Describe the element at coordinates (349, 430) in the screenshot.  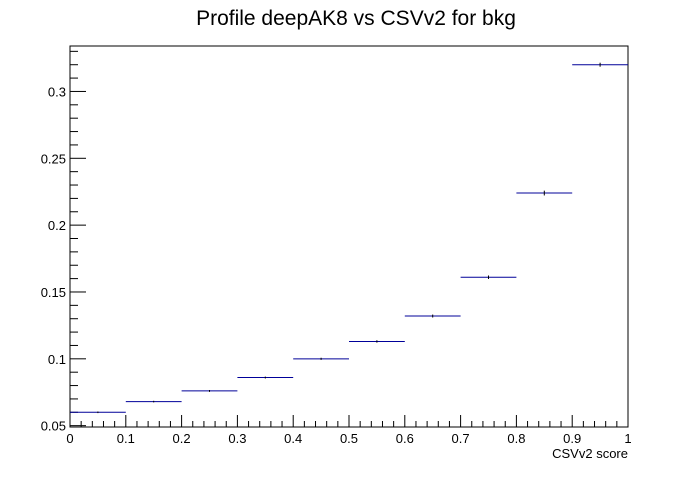
I see `x-axis: 0 0.1 0.2 0.3 0.4 0.5 0.6 0.7 0.8 0.9 1` at that location.